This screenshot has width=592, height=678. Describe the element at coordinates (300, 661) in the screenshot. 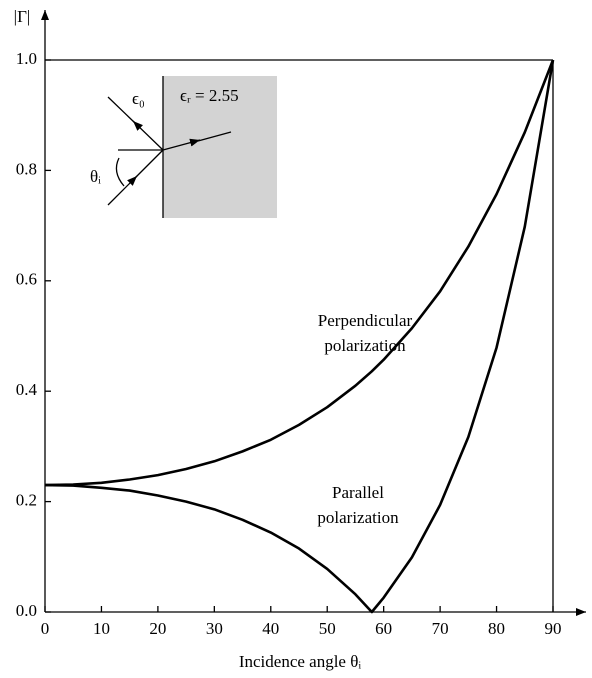

I see `x-axis-label: Incidence angle θᵢ` at that location.